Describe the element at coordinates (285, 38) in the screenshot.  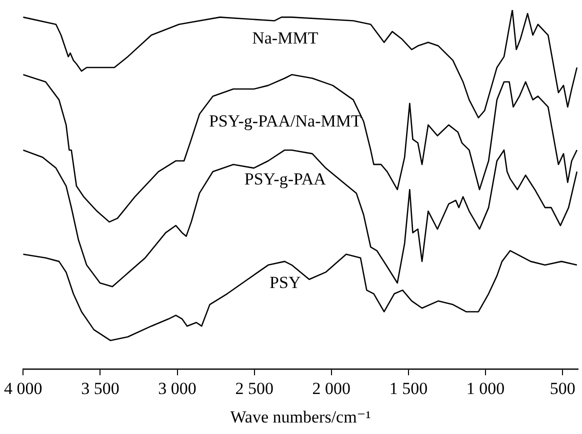
I see `series-label: Na-MMT` at that location.